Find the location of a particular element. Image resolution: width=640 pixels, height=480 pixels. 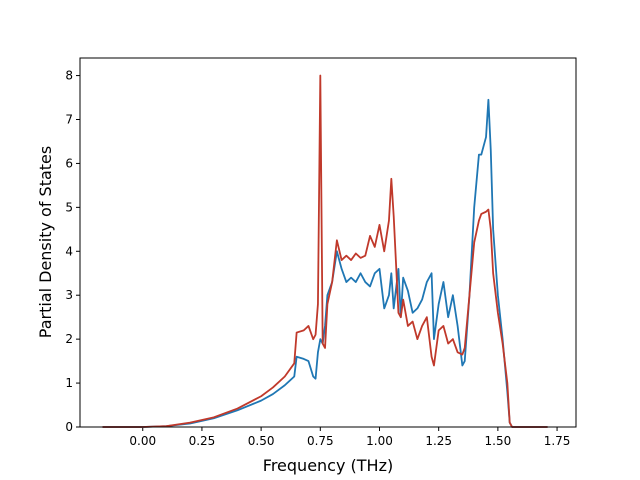

y-tick-label: 4 is located at coordinates (69, 251).